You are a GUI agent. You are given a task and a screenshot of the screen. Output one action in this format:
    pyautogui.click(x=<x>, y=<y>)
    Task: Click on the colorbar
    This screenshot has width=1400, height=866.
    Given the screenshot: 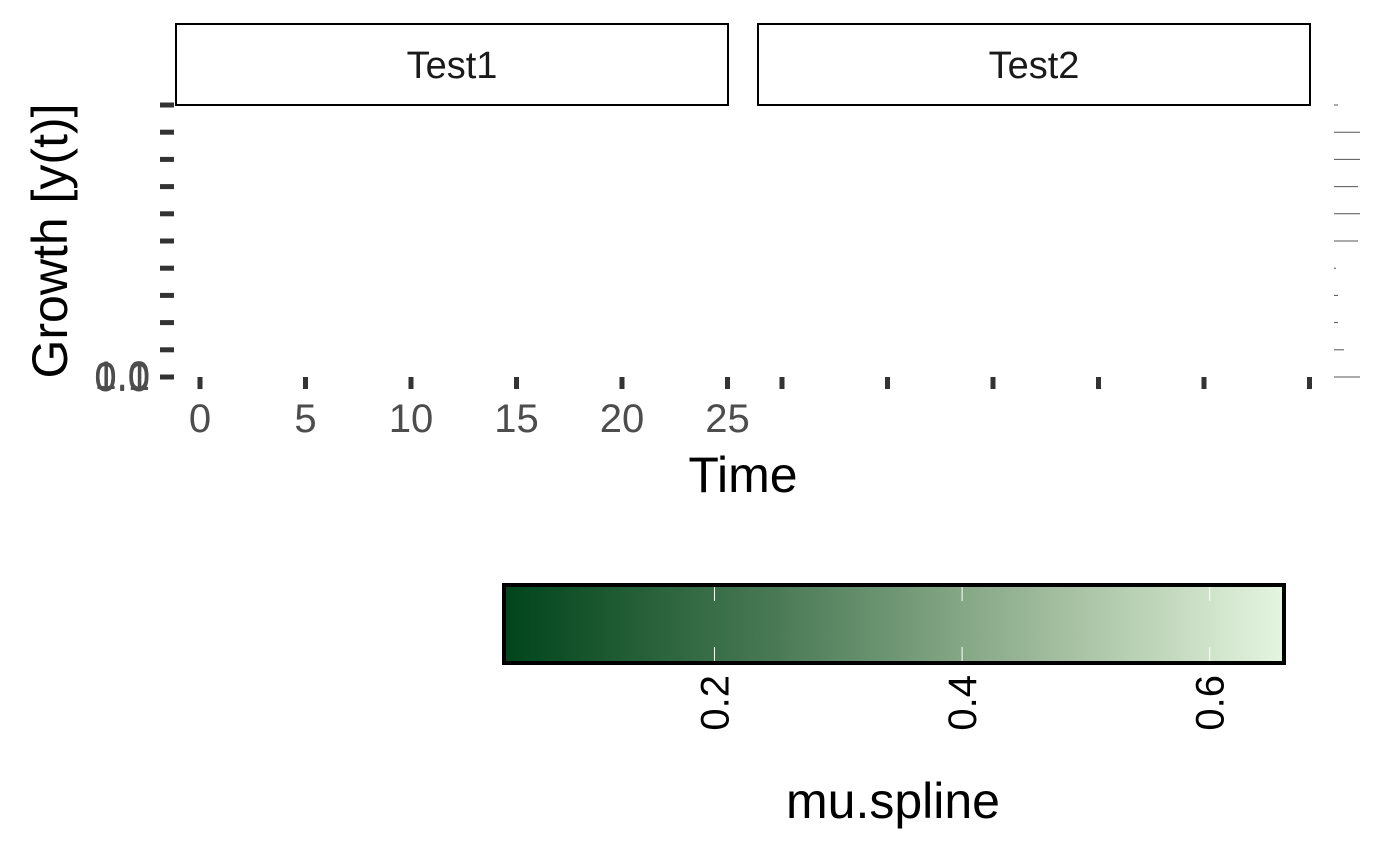 What is the action you would take?
    pyautogui.click(x=894, y=624)
    